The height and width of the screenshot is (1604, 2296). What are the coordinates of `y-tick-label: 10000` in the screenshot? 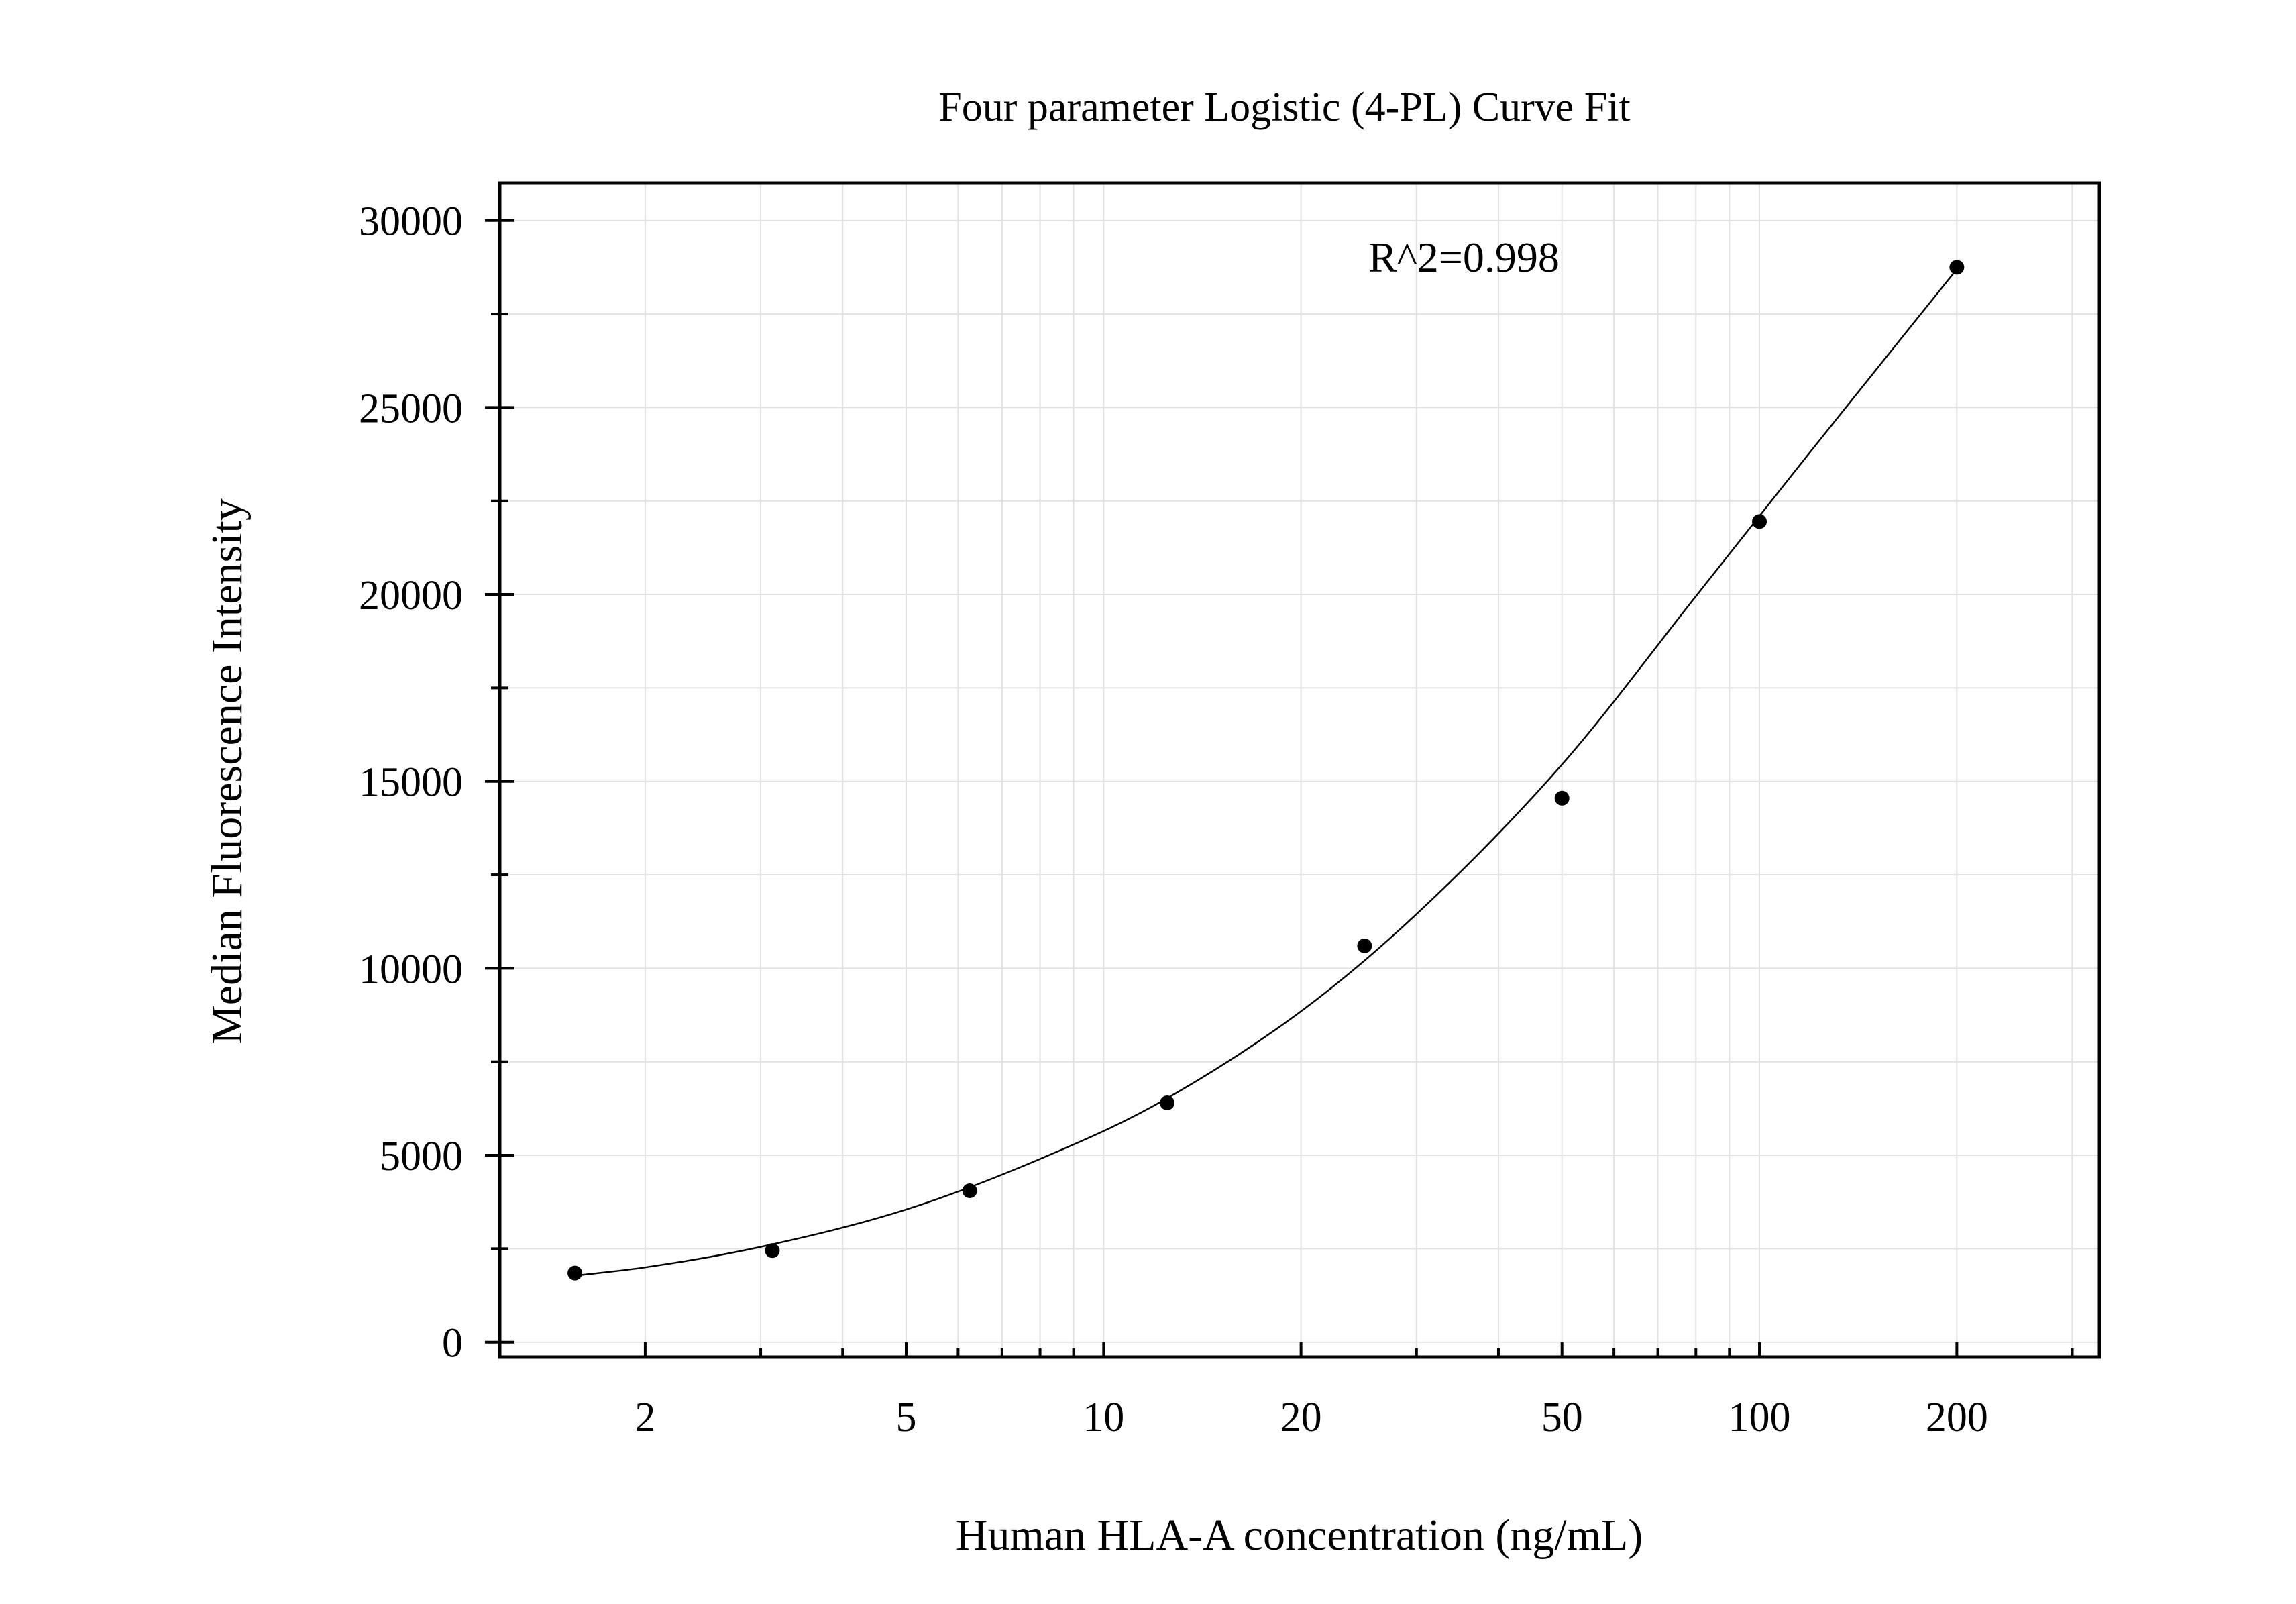 It's located at (411, 969).